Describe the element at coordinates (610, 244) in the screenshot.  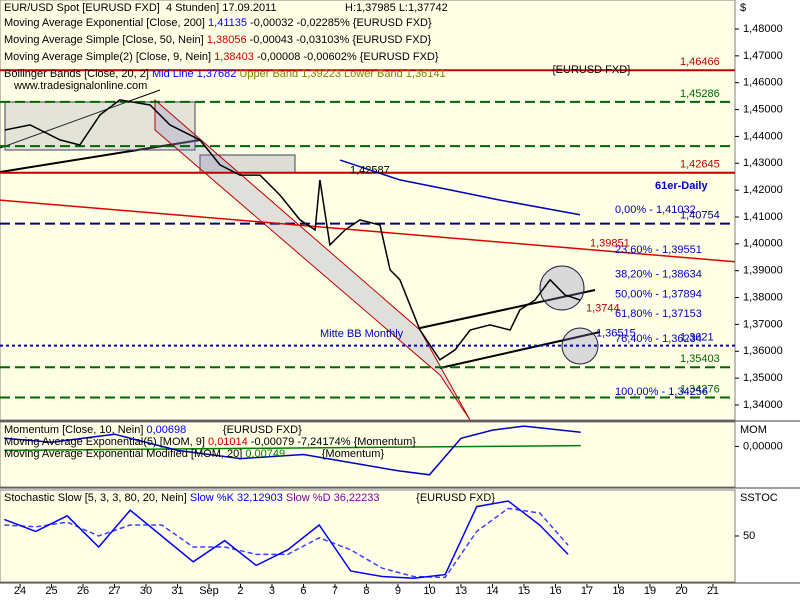
I see `annotation: 1,39851` at that location.